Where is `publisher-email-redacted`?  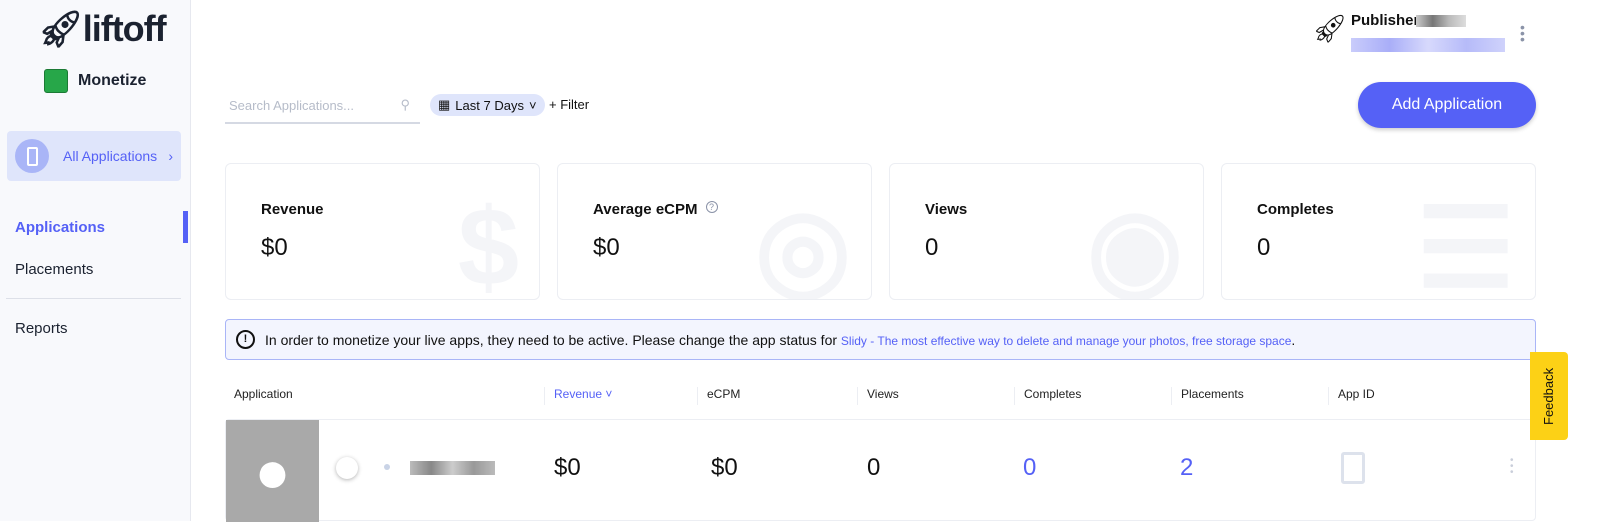 publisher-email-redacted is located at coordinates (1428, 45).